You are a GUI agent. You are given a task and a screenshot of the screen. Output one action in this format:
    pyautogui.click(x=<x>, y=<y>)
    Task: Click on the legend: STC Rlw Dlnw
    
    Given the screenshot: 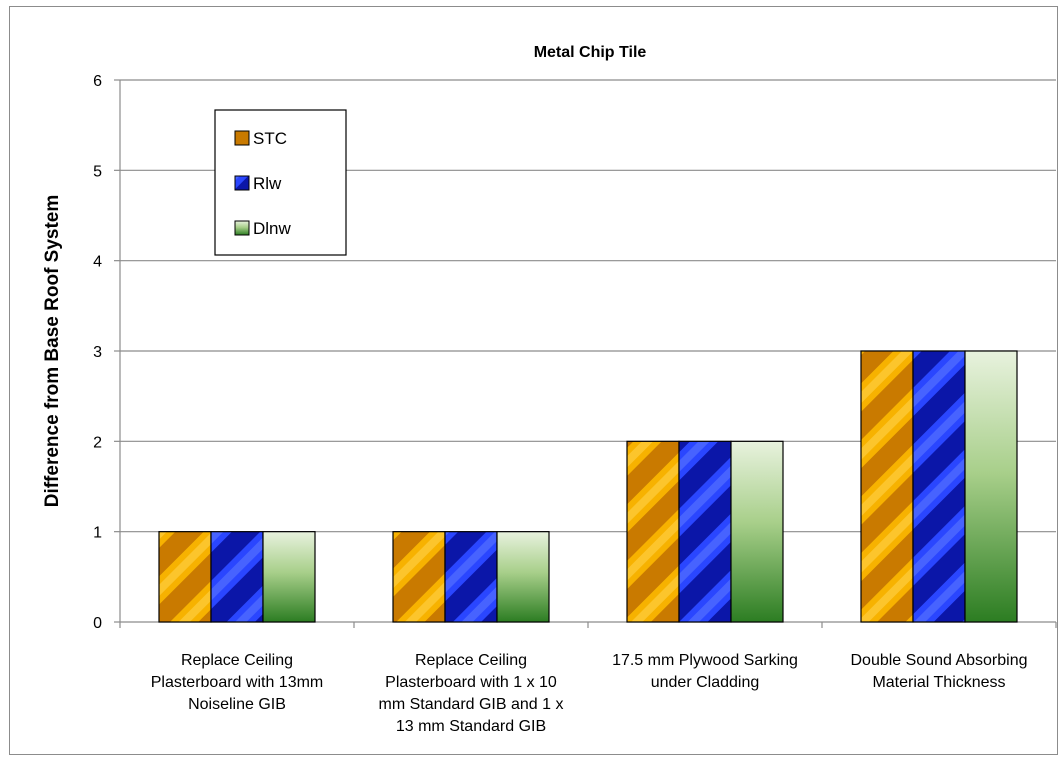 What is the action you would take?
    pyautogui.click(x=280, y=182)
    